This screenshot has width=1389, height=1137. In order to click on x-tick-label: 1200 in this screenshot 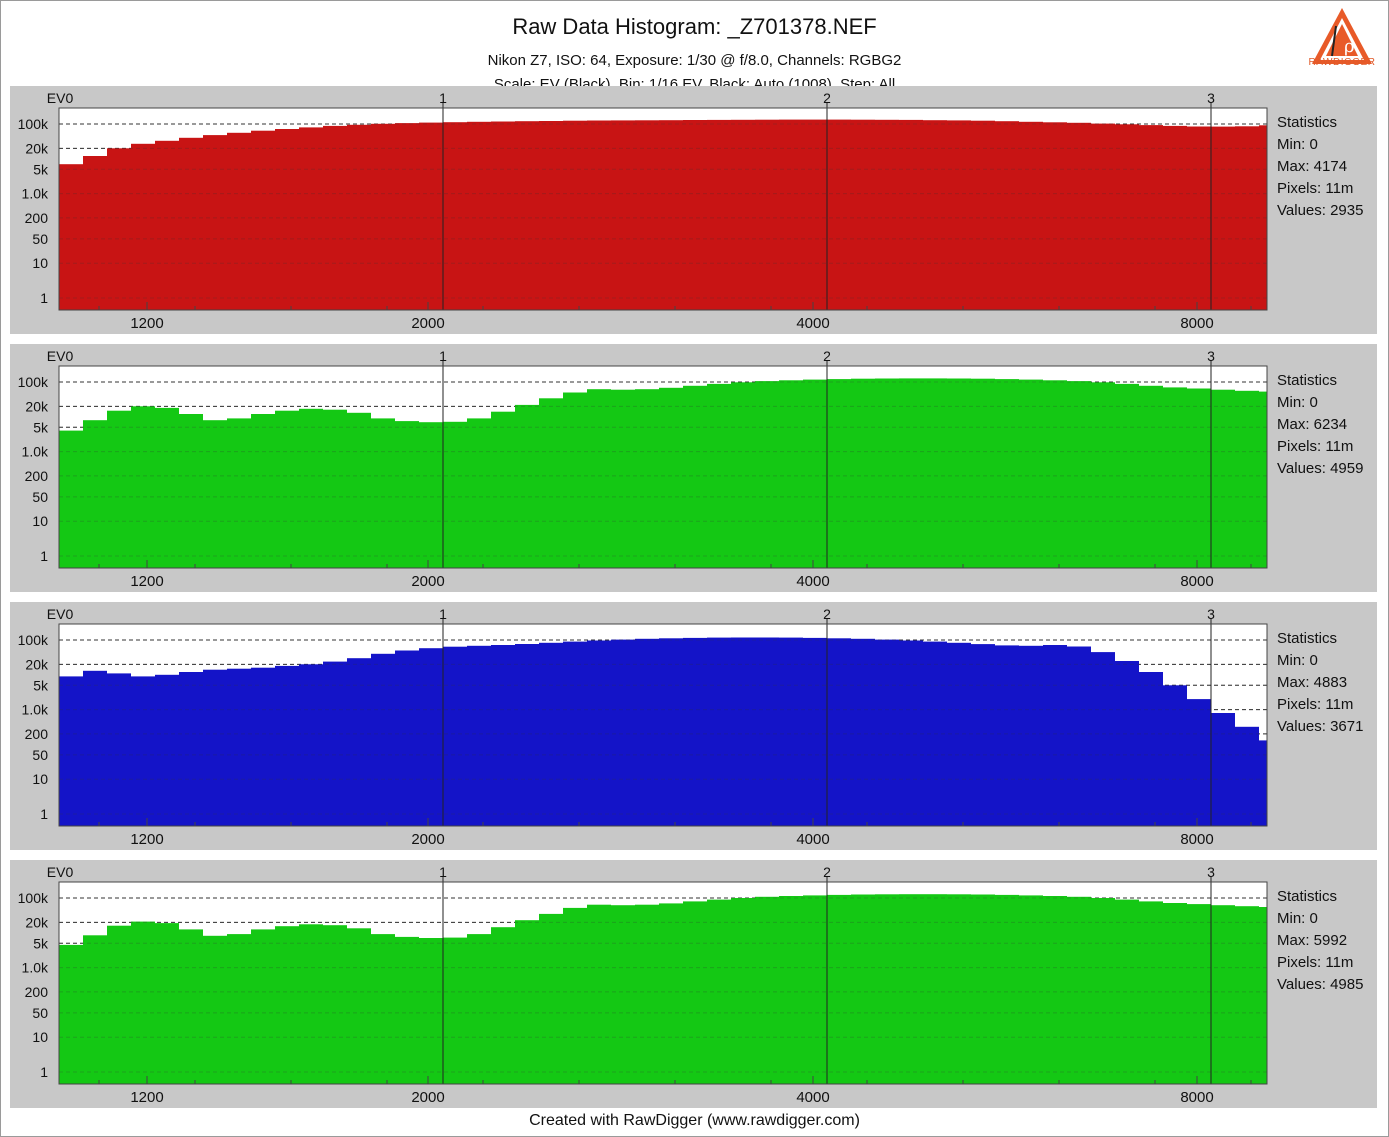, I will do `click(146, 1097)`.